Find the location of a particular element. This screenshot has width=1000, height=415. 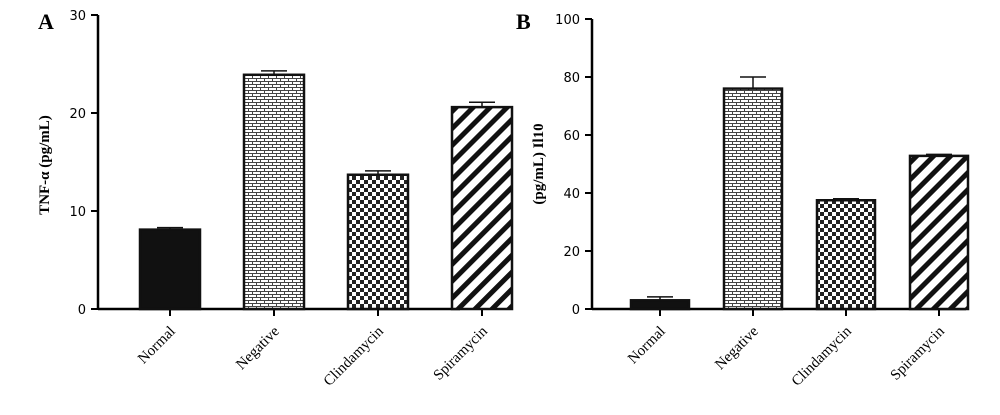

panel-letter-a: A is located at coordinates (46, 21).